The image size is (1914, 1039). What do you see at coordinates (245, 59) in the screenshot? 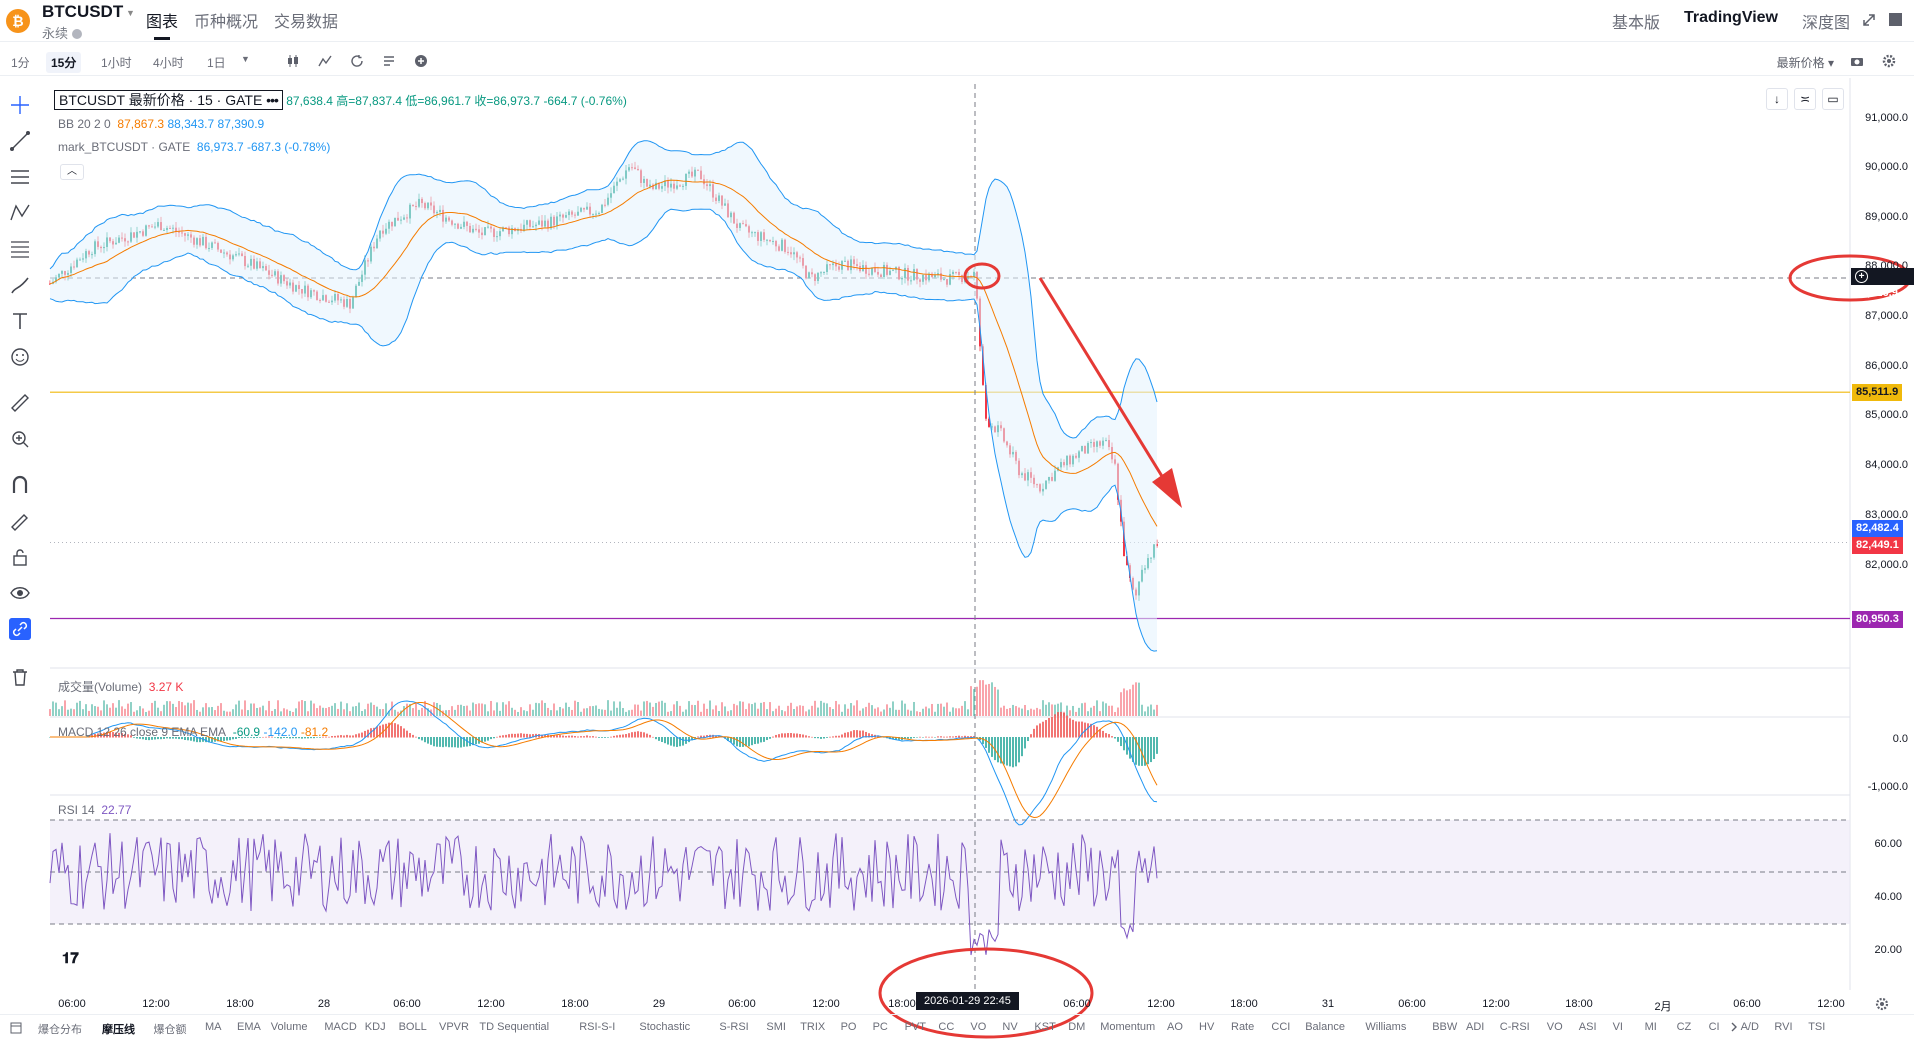
I see `timeframe-dropdown-icon: ▼` at bounding box center [245, 59].